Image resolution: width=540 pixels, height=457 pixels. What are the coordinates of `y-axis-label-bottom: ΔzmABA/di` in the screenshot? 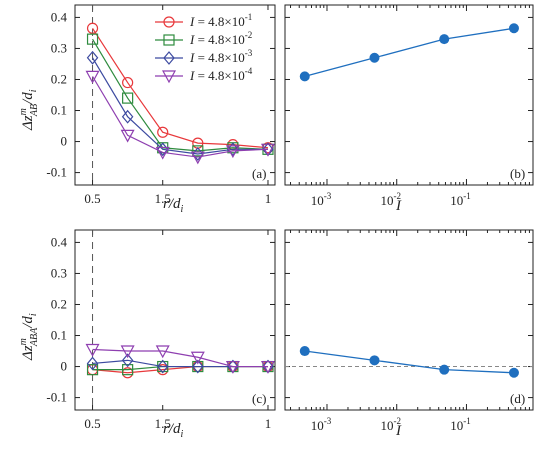 It's located at (29, 337).